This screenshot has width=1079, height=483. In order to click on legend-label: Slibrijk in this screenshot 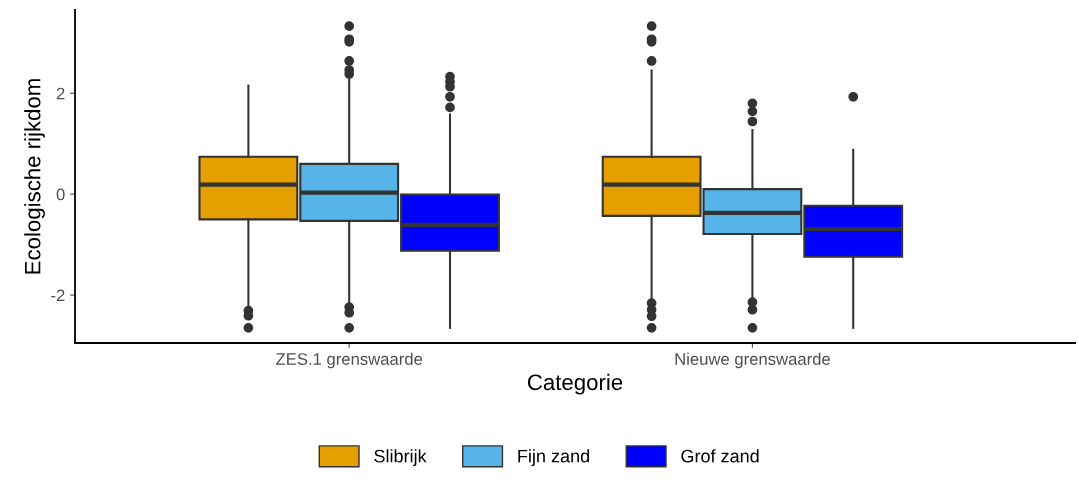, I will do `click(400, 458)`.